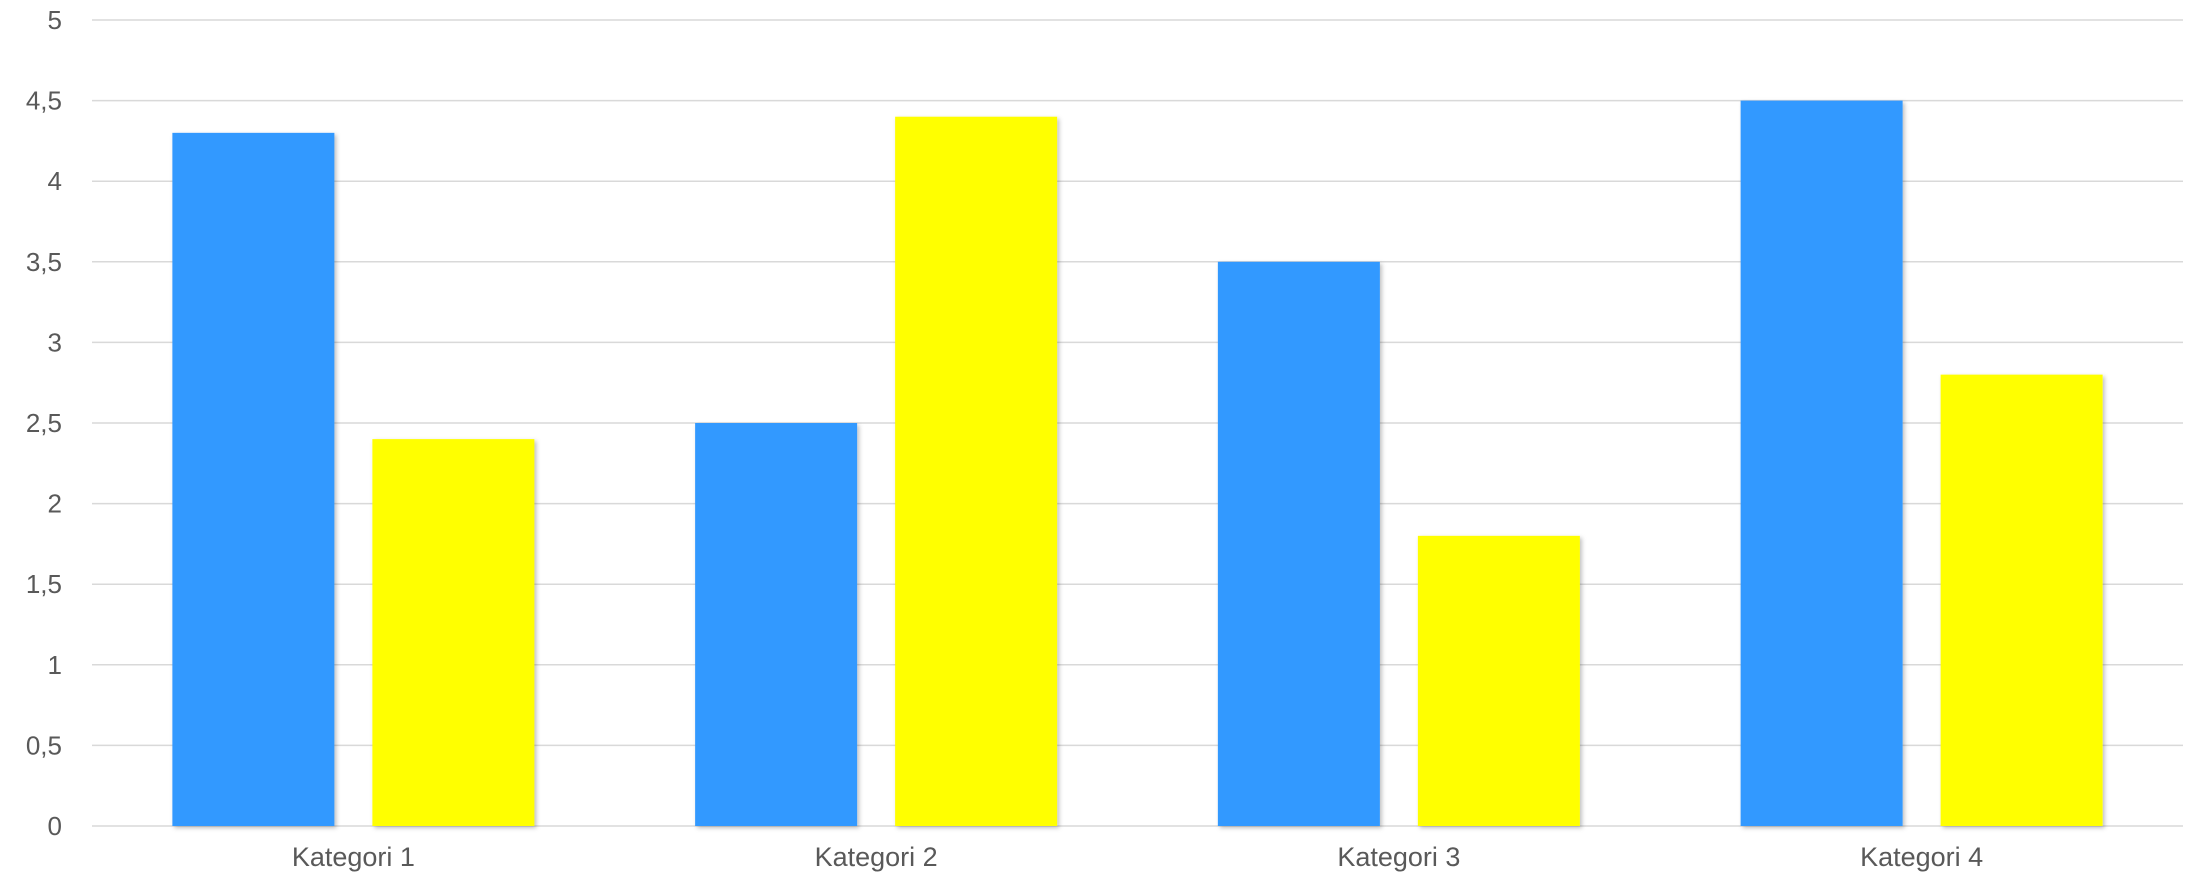 This screenshot has width=2191, height=891. What do you see at coordinates (1921, 857) in the screenshot?
I see `x-tick-label: Kategori 4` at bounding box center [1921, 857].